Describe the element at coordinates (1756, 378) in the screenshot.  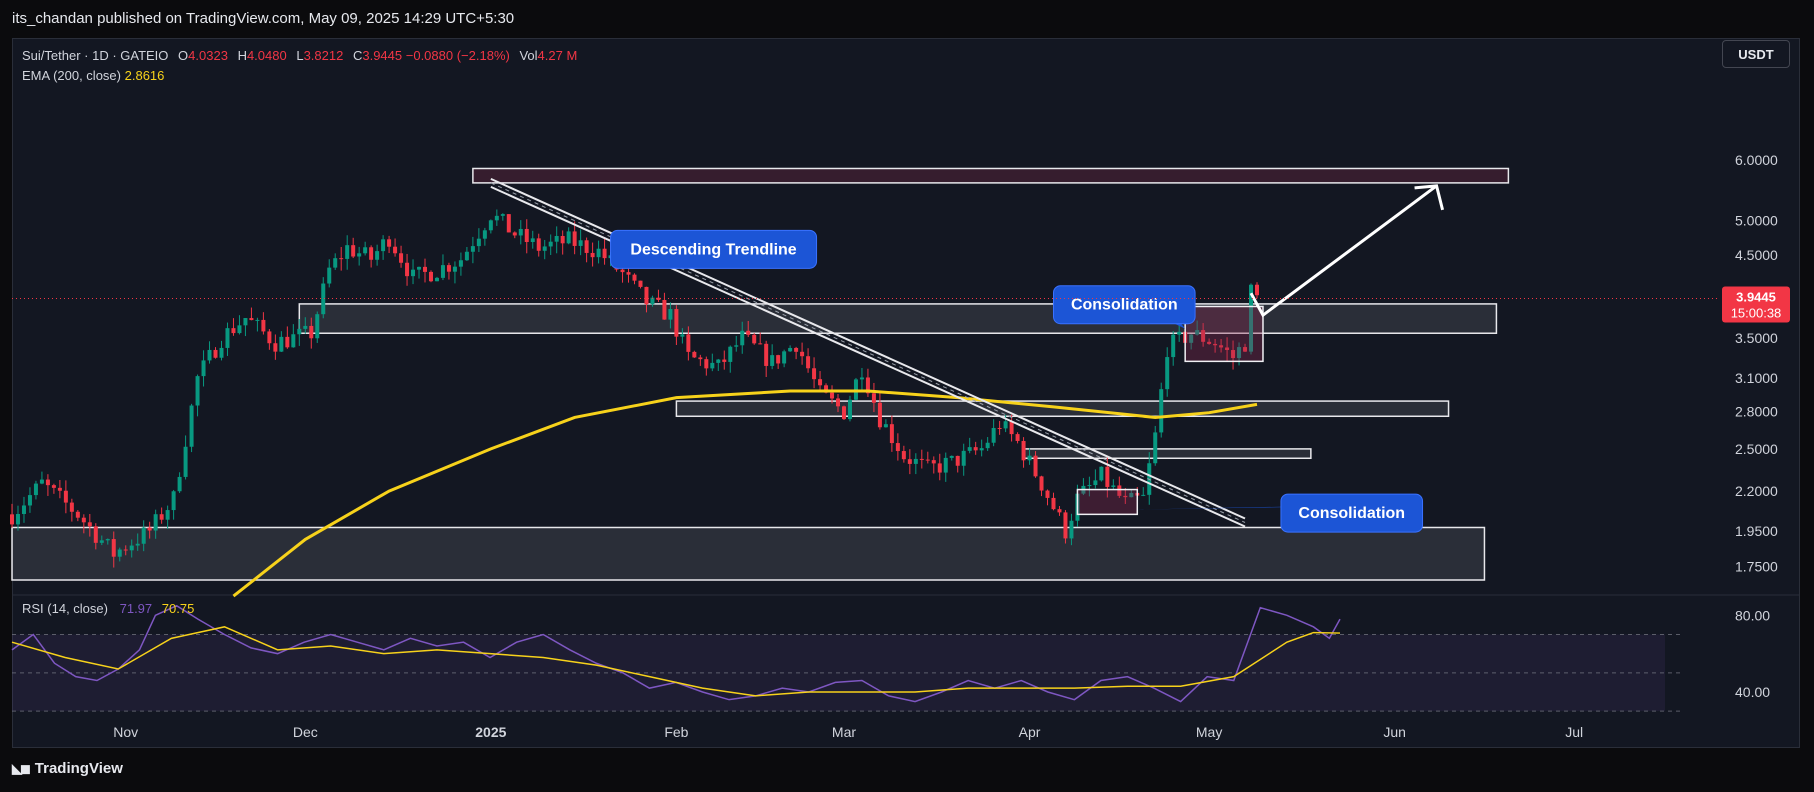
I see `price-tick-label: 3.1000` at that location.